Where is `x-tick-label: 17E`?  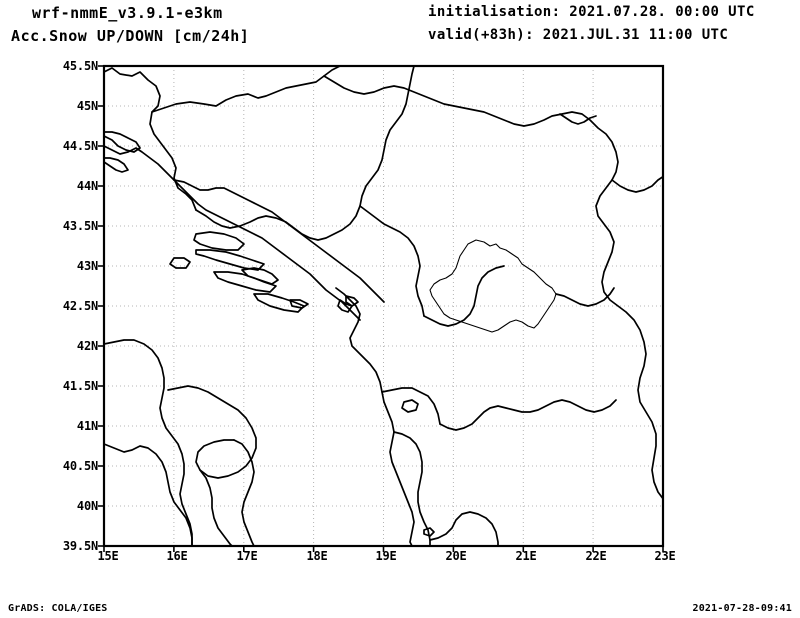
x-tick-label: 17E is located at coordinates (247, 556).